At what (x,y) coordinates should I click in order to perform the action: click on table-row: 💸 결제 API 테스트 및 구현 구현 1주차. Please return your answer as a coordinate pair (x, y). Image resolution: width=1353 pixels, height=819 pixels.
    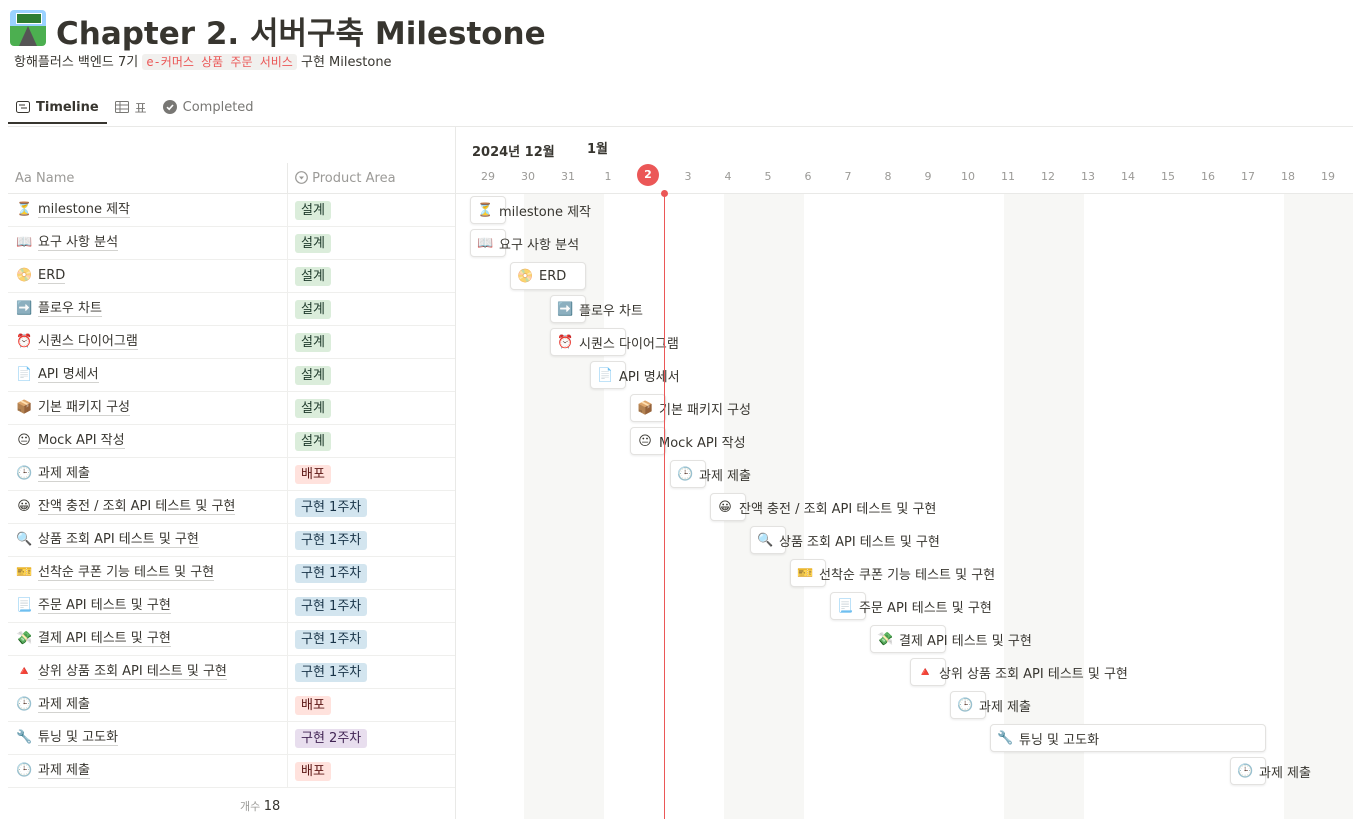
    Looking at the image, I should click on (231, 639).